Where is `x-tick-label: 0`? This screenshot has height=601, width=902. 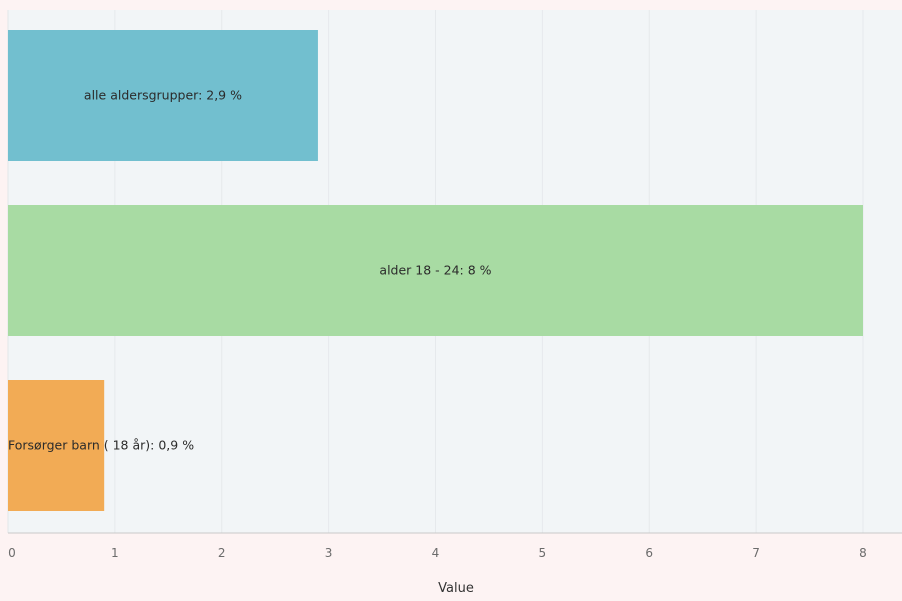 x-tick-label: 0 is located at coordinates (12, 553).